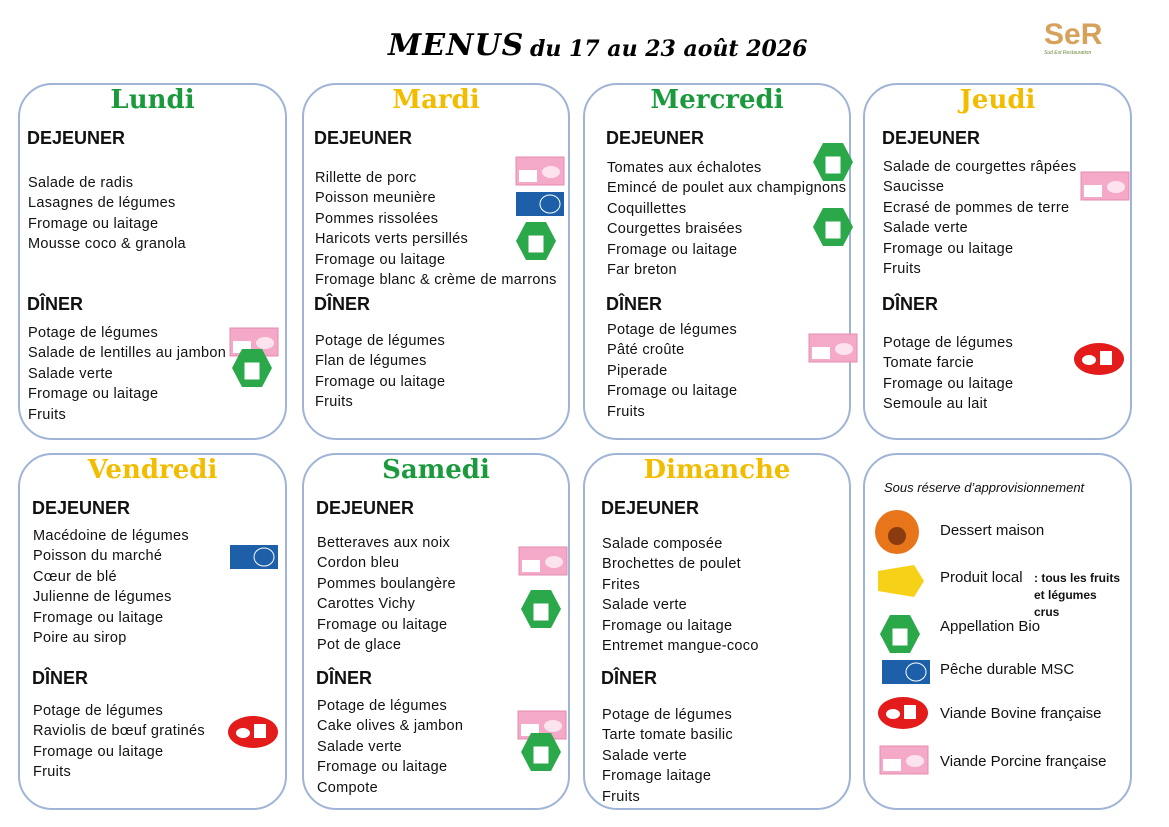  What do you see at coordinates (984, 487) in the screenshot?
I see `legend-note: Sous réserve d’approvisionnement` at bounding box center [984, 487].